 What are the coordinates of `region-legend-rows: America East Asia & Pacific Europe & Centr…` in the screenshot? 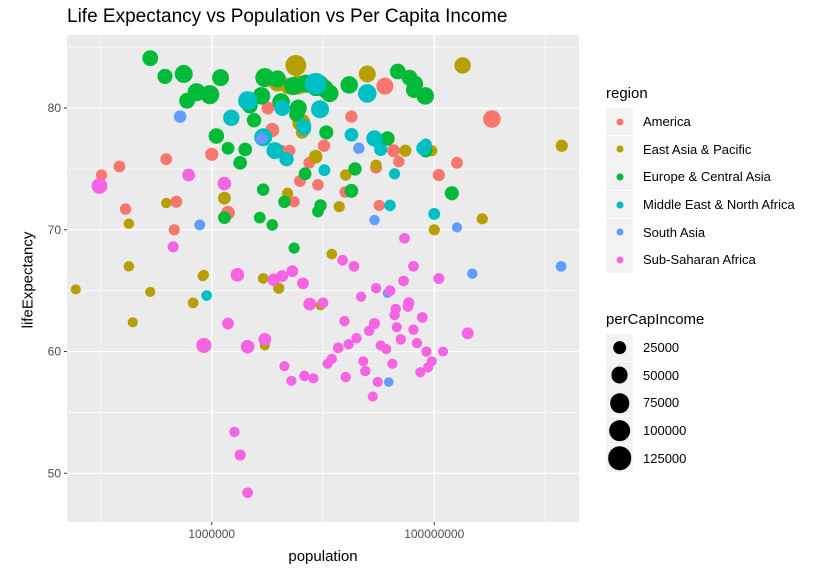 It's located at (700, 191).